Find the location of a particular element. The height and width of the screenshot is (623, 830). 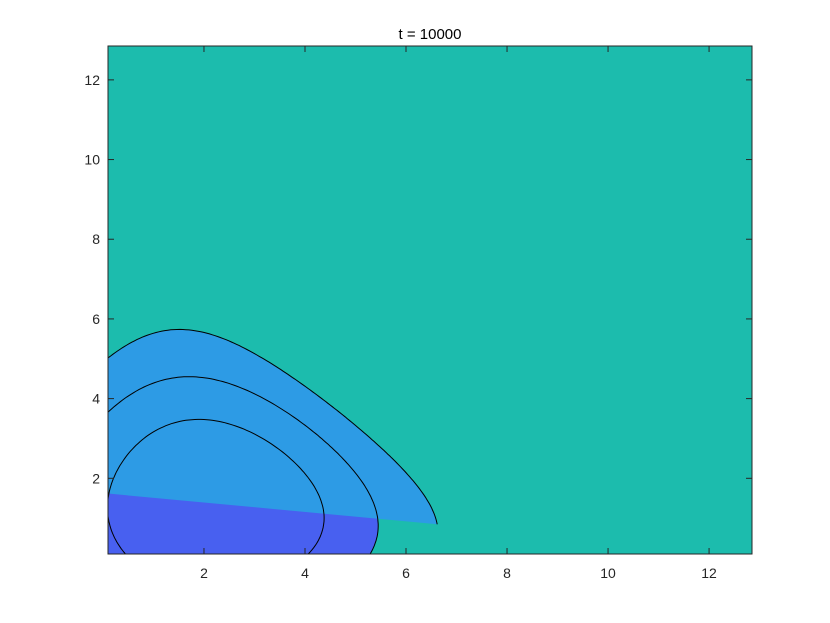

contour-level-m0p45-e4-line is located at coordinates (424, 12).